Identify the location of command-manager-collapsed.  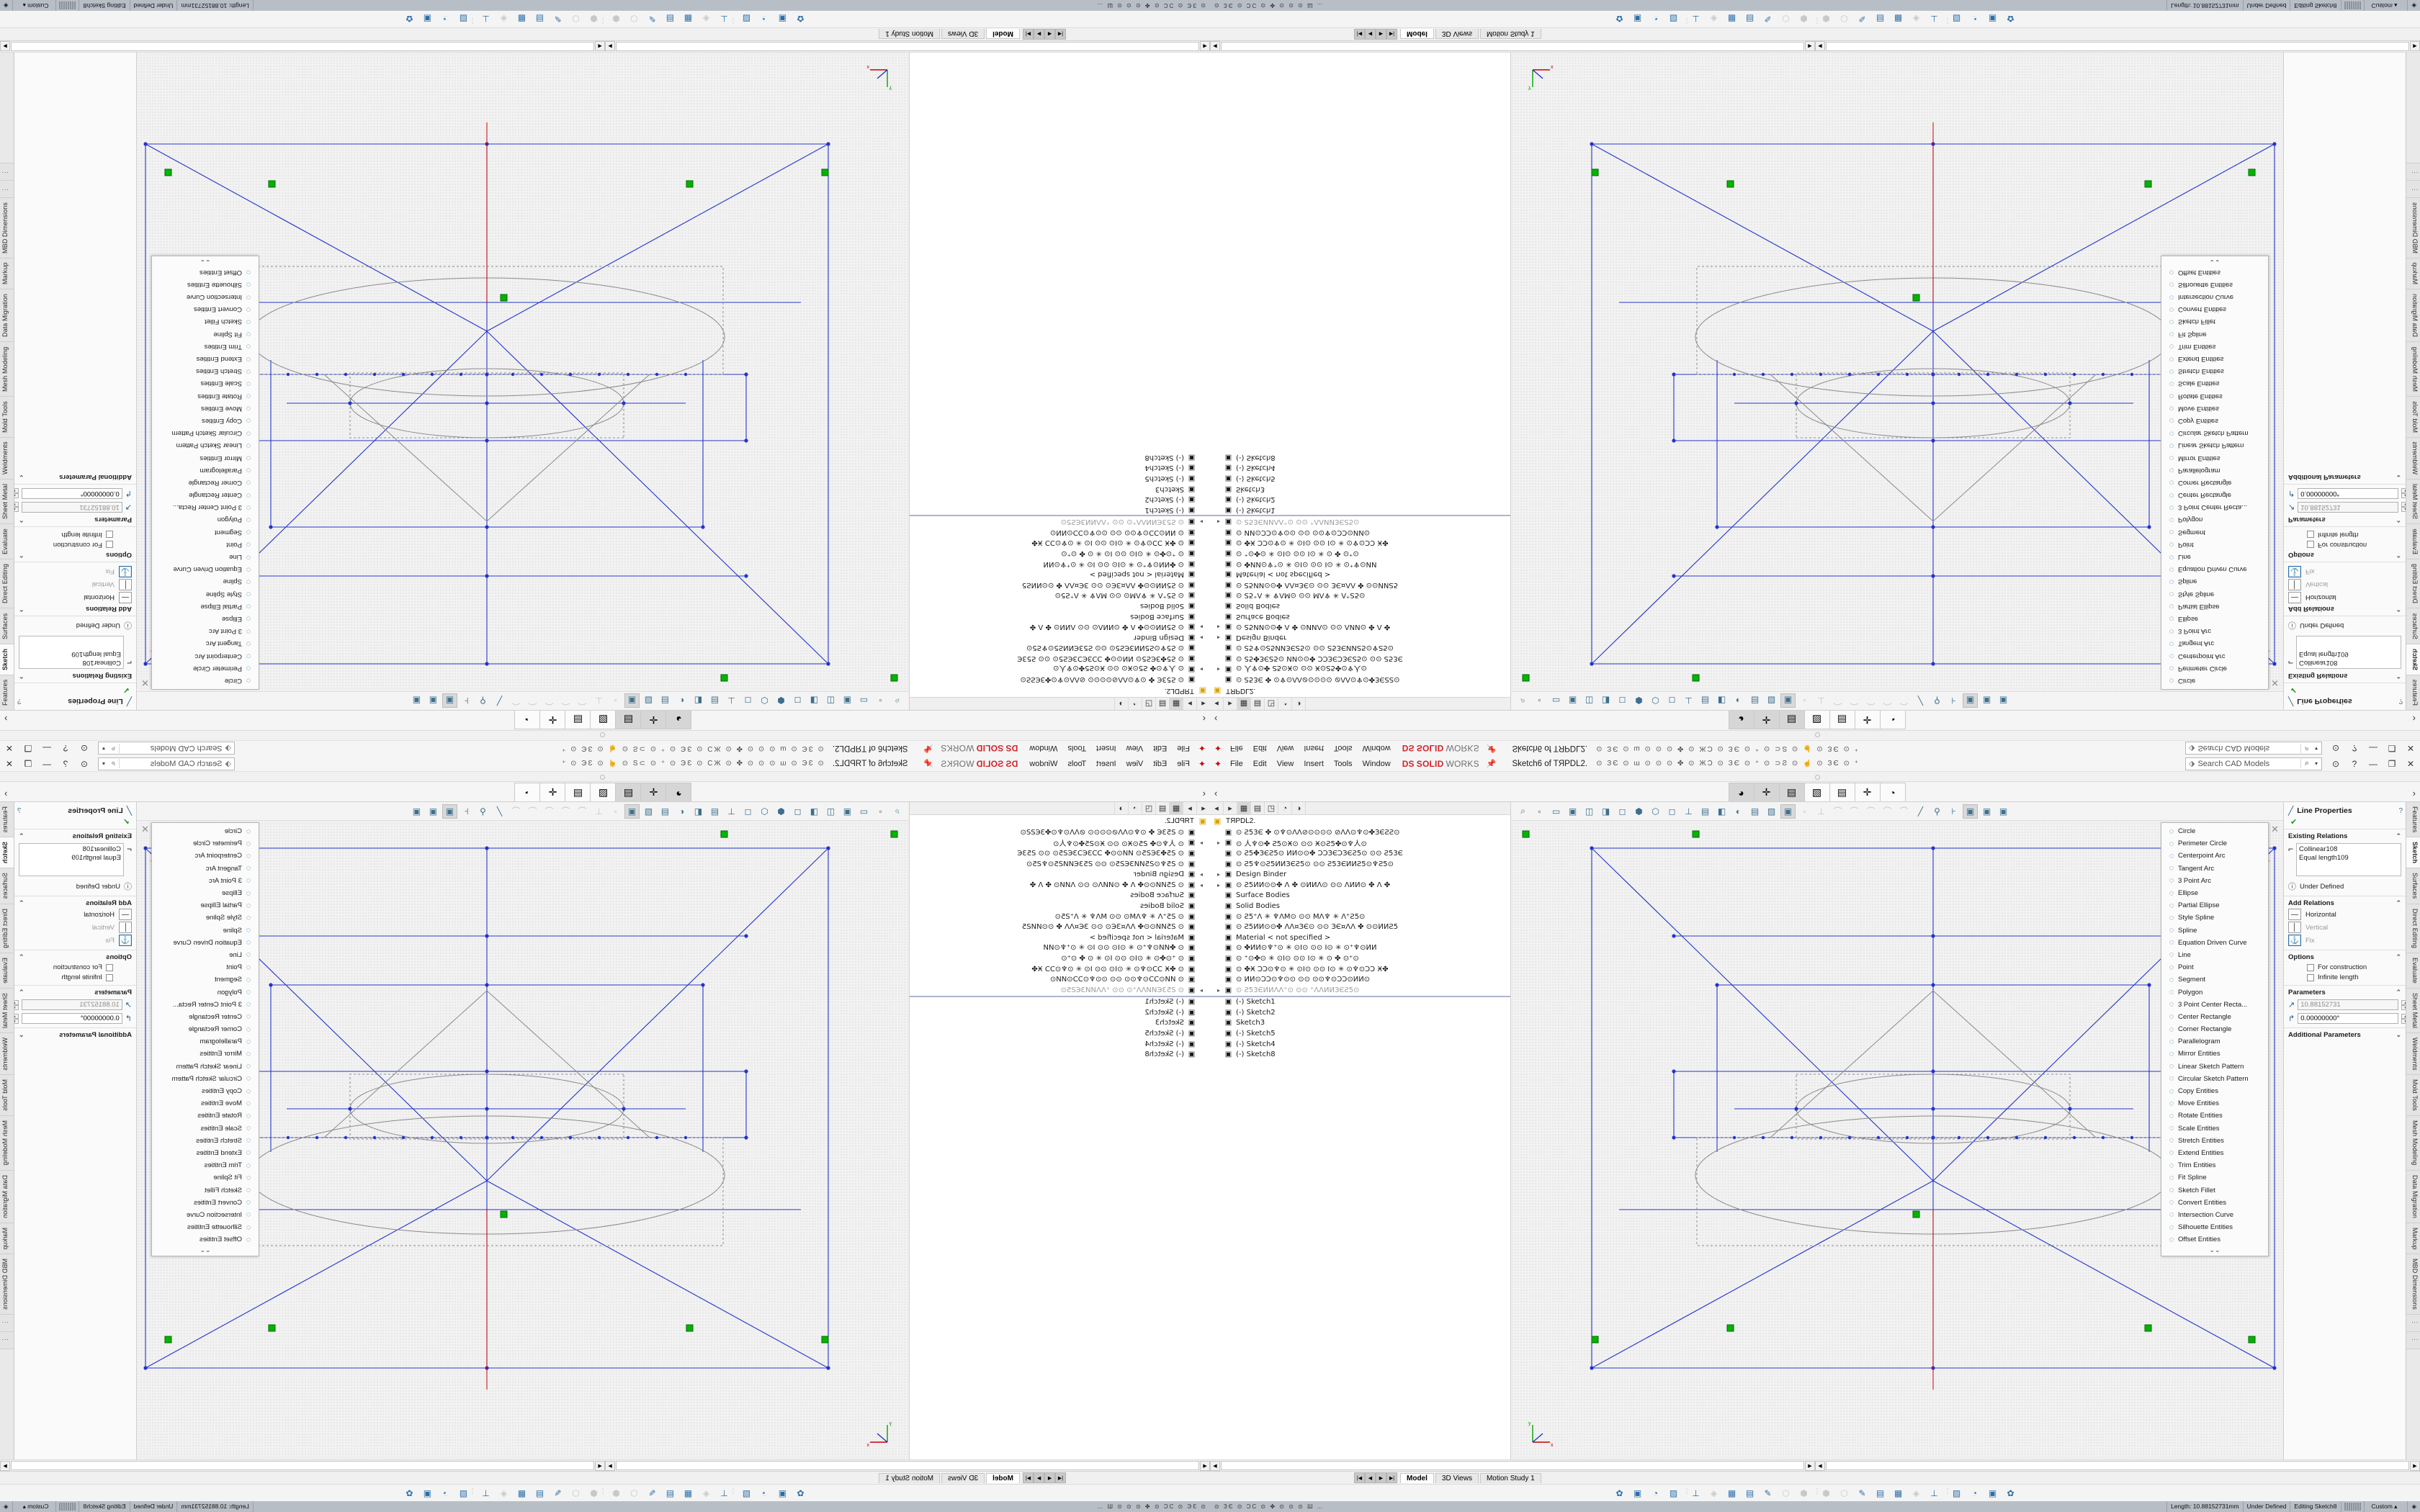
(605, 777).